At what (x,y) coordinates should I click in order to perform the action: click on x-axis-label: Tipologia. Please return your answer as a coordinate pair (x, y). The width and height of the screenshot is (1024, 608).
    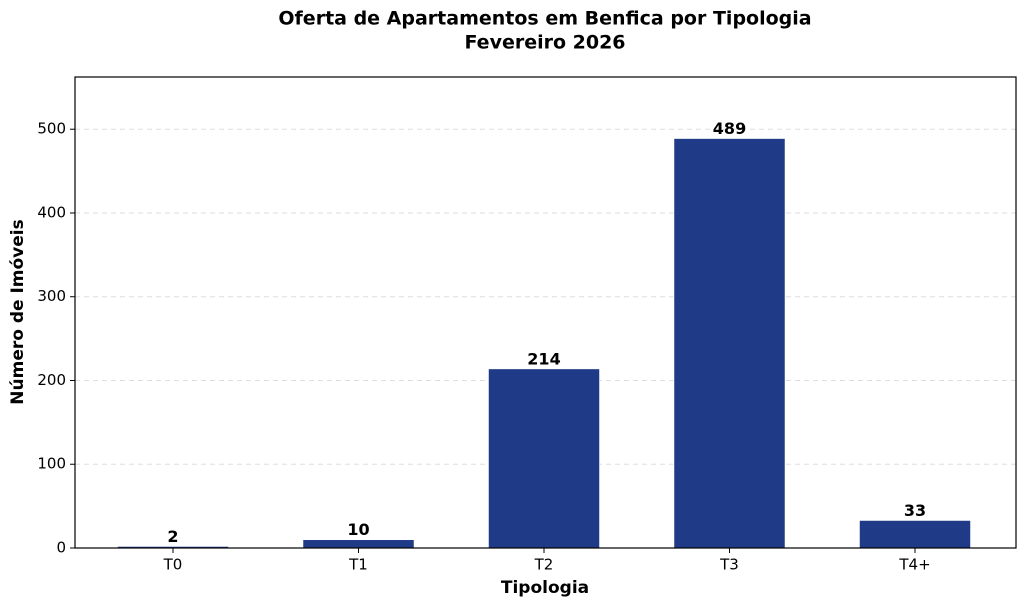
    Looking at the image, I should click on (545, 588).